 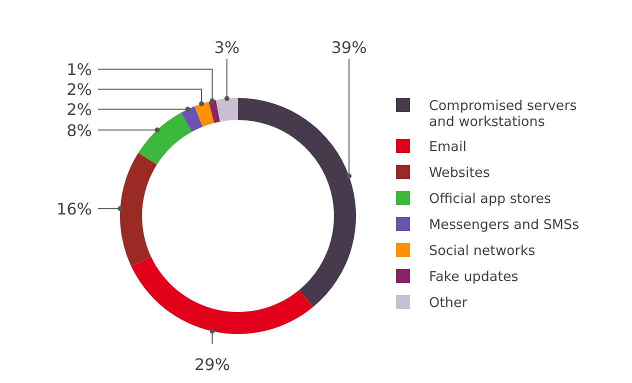 What do you see at coordinates (473, 277) in the screenshot?
I see `legend-label: Fake updates` at bounding box center [473, 277].